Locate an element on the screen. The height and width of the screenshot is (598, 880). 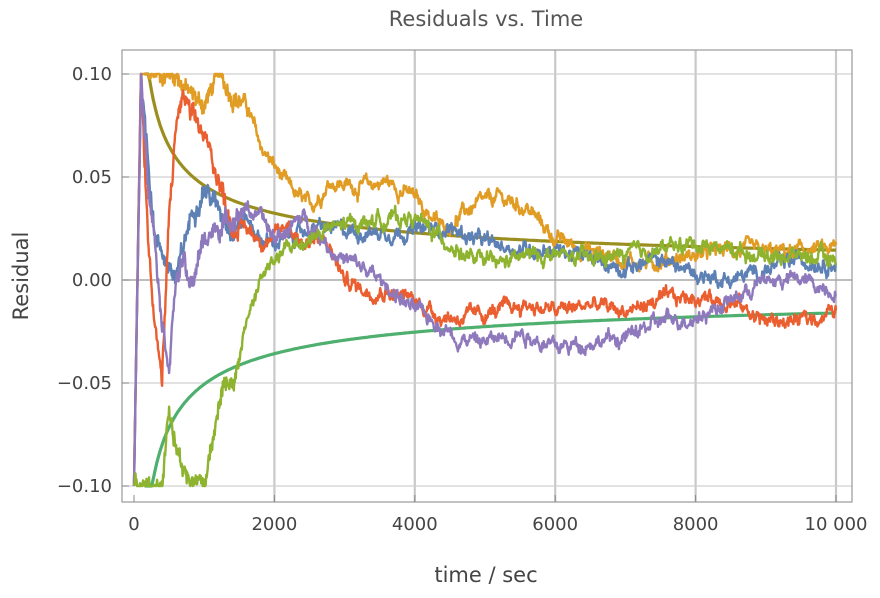
x-tick-label: 8000 is located at coordinates (696, 524).